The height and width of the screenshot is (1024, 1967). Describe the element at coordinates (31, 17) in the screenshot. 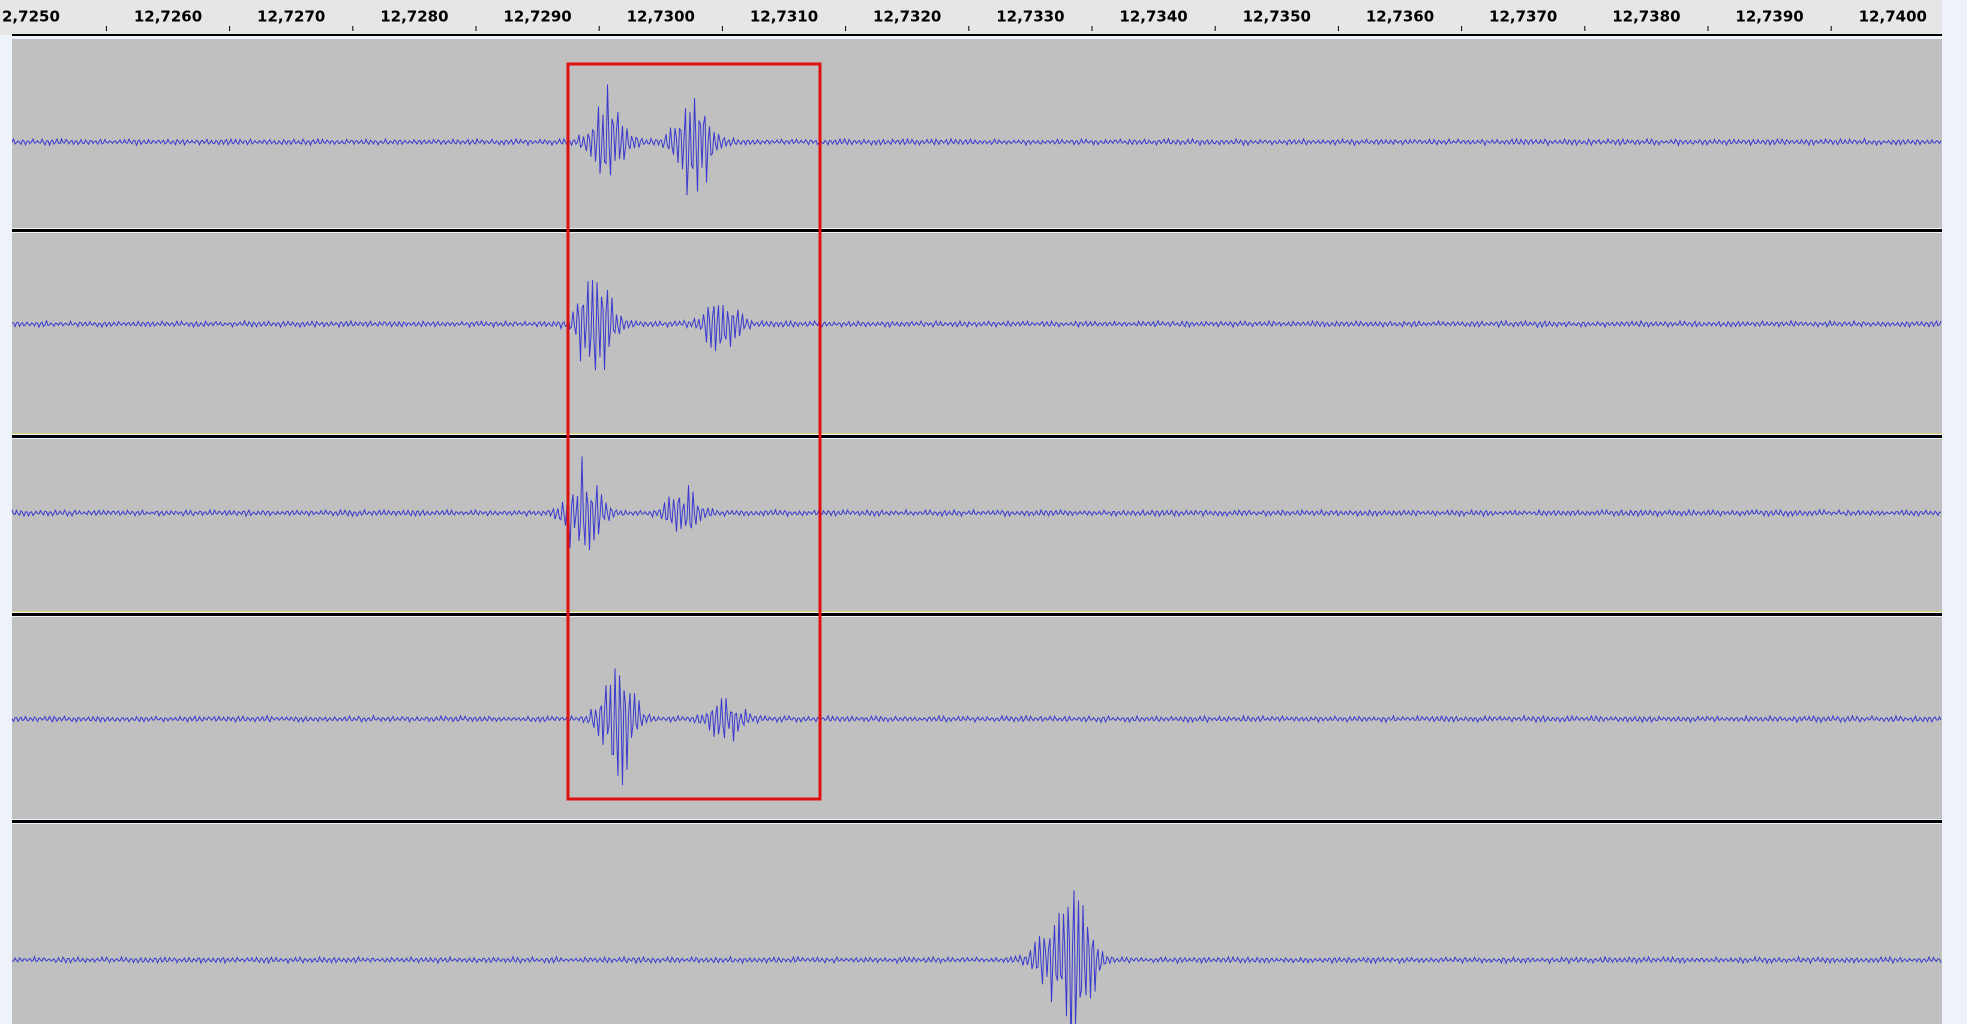

I see `ruler-label: 2,7250` at that location.